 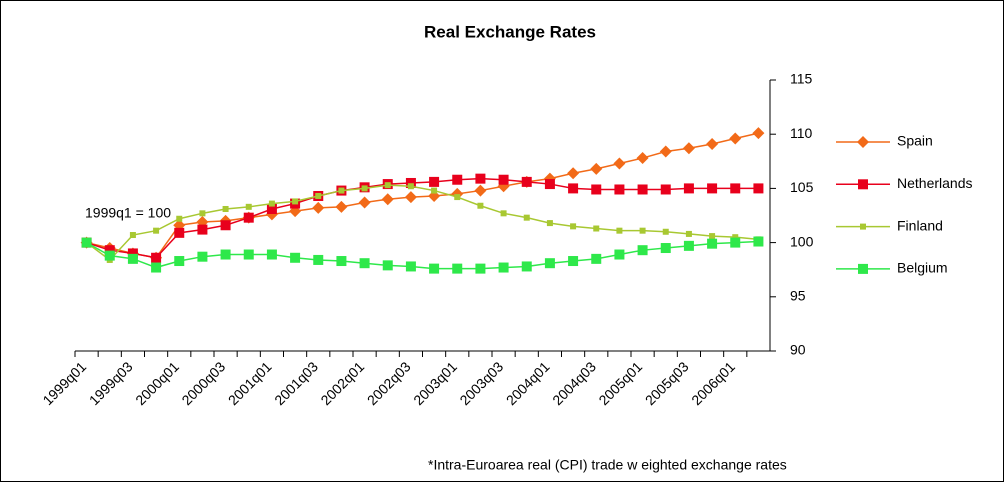 I want to click on legend-label: Netherlands, so click(x=935, y=183).